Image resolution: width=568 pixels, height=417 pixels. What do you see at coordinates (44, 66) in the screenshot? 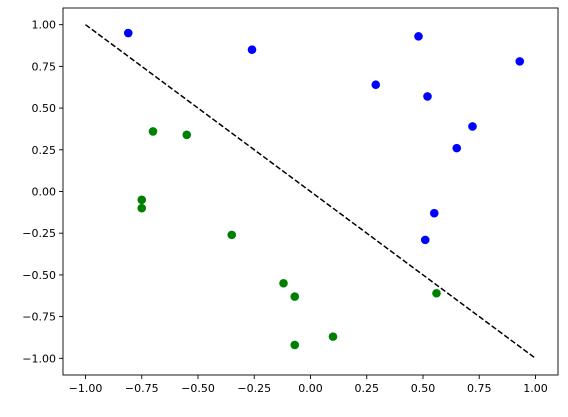
I see `y-tick-label: 0.75` at bounding box center [44, 66].